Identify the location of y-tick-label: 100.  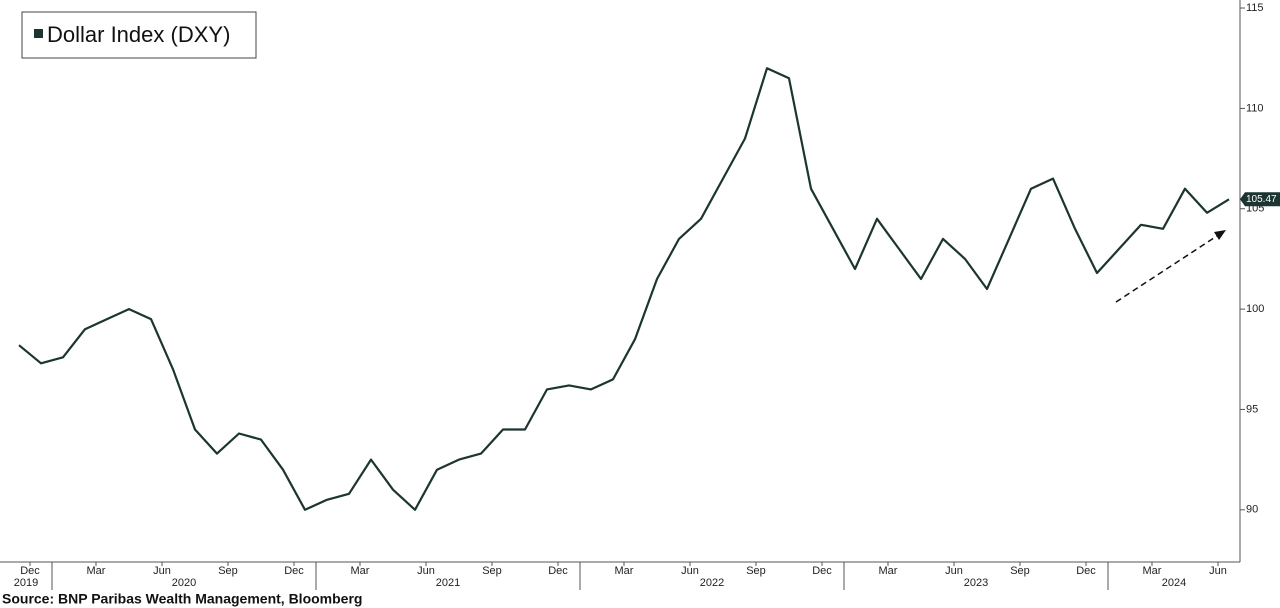
(1255, 309).